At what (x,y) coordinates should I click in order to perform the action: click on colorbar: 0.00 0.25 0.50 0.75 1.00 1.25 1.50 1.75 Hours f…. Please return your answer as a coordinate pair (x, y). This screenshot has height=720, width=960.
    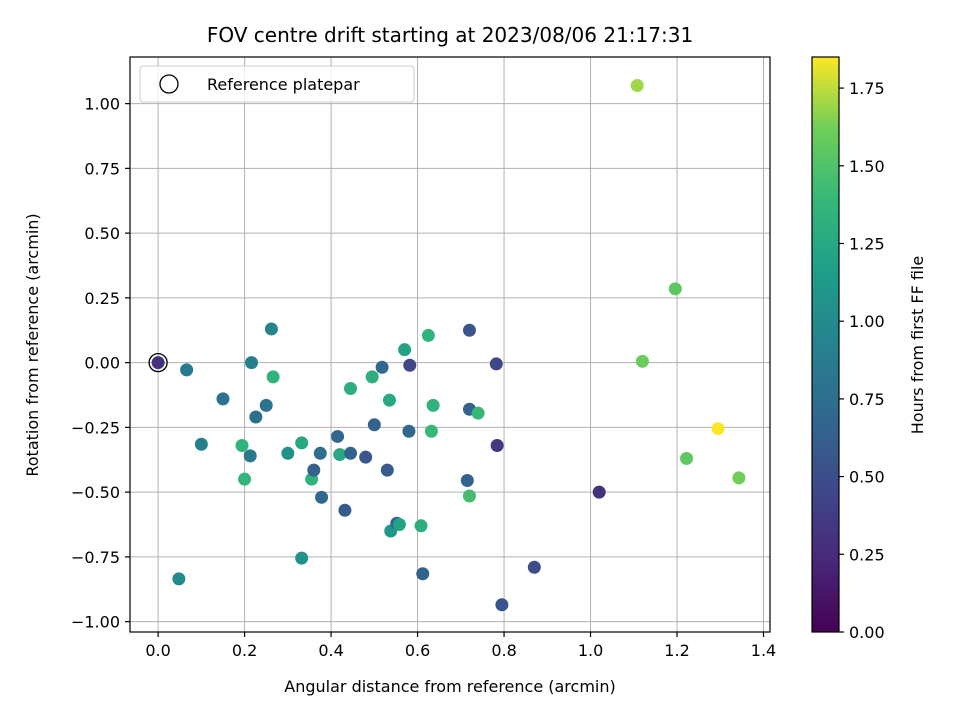
    Looking at the image, I should click on (869, 349).